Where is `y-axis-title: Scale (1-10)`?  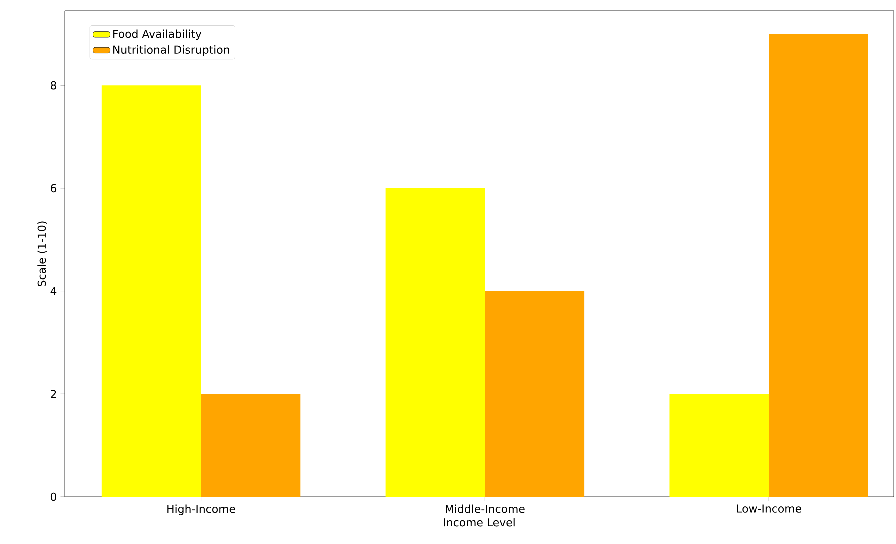 y-axis-title: Scale (1-10) is located at coordinates (43, 254).